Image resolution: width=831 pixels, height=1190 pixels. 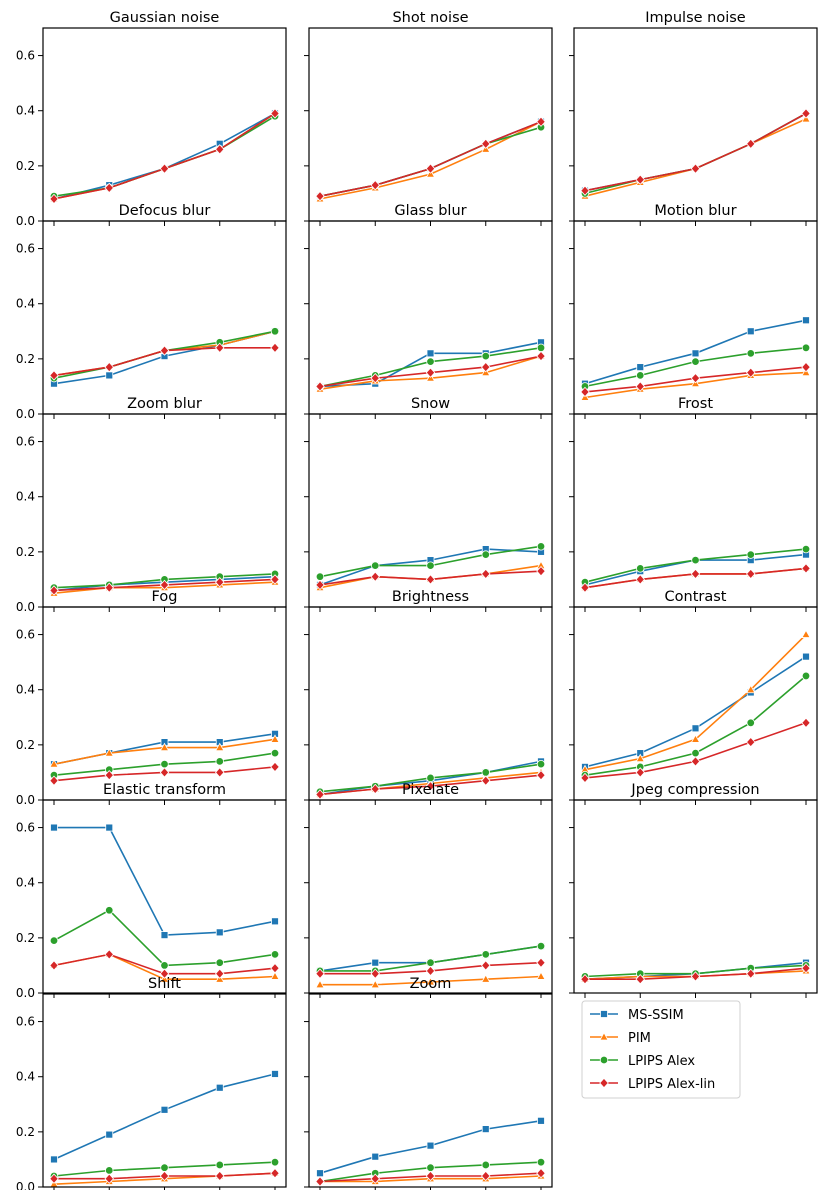 I want to click on y-tick-label: 0.4, so click(x=25, y=111).